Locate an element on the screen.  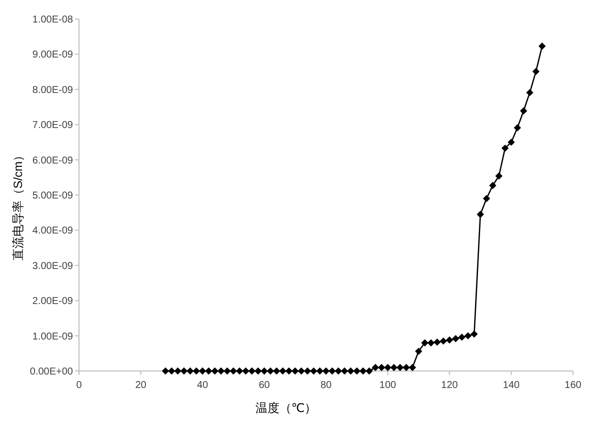
x-tick-label: 20 is located at coordinates (141, 385).